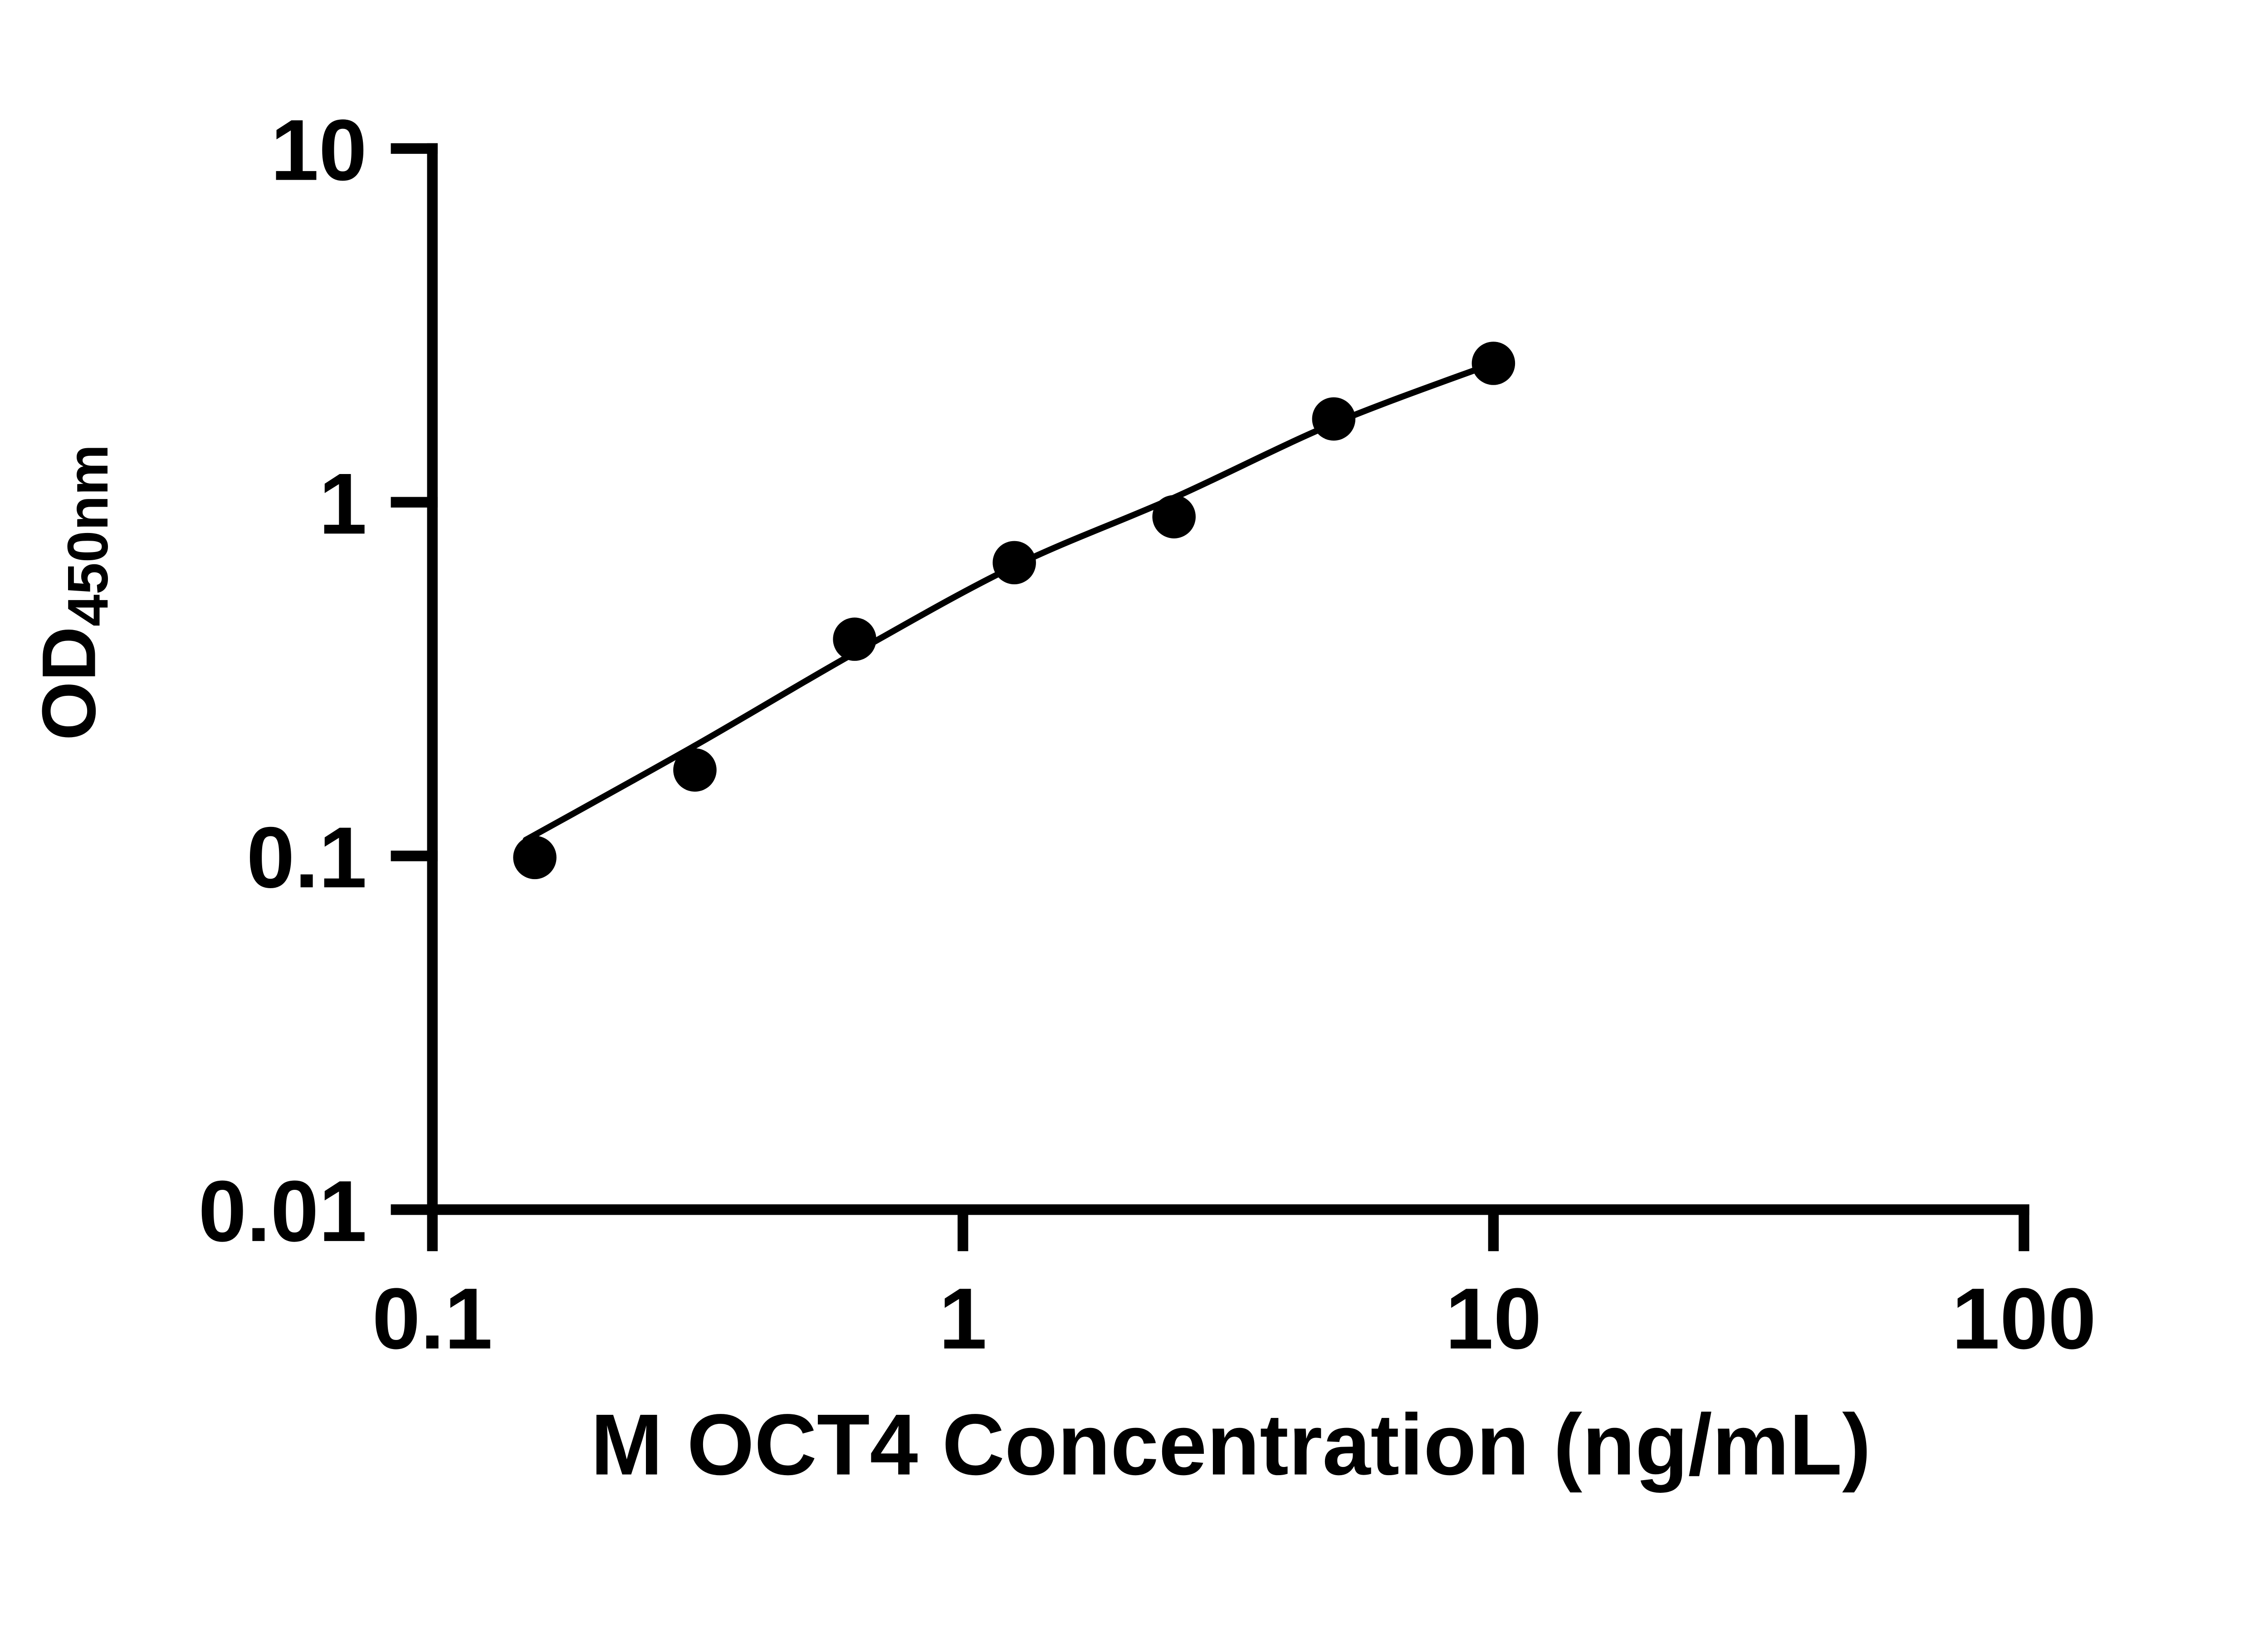  I want to click on y-tick-label: 10, so click(319, 150).